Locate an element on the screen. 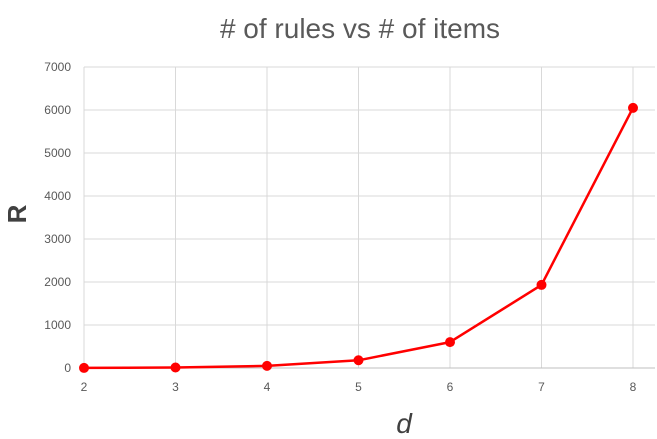 Image resolution: width=657 pixels, height=439 pixels. chart-title: # of rules vs # of items is located at coordinates (360, 28).